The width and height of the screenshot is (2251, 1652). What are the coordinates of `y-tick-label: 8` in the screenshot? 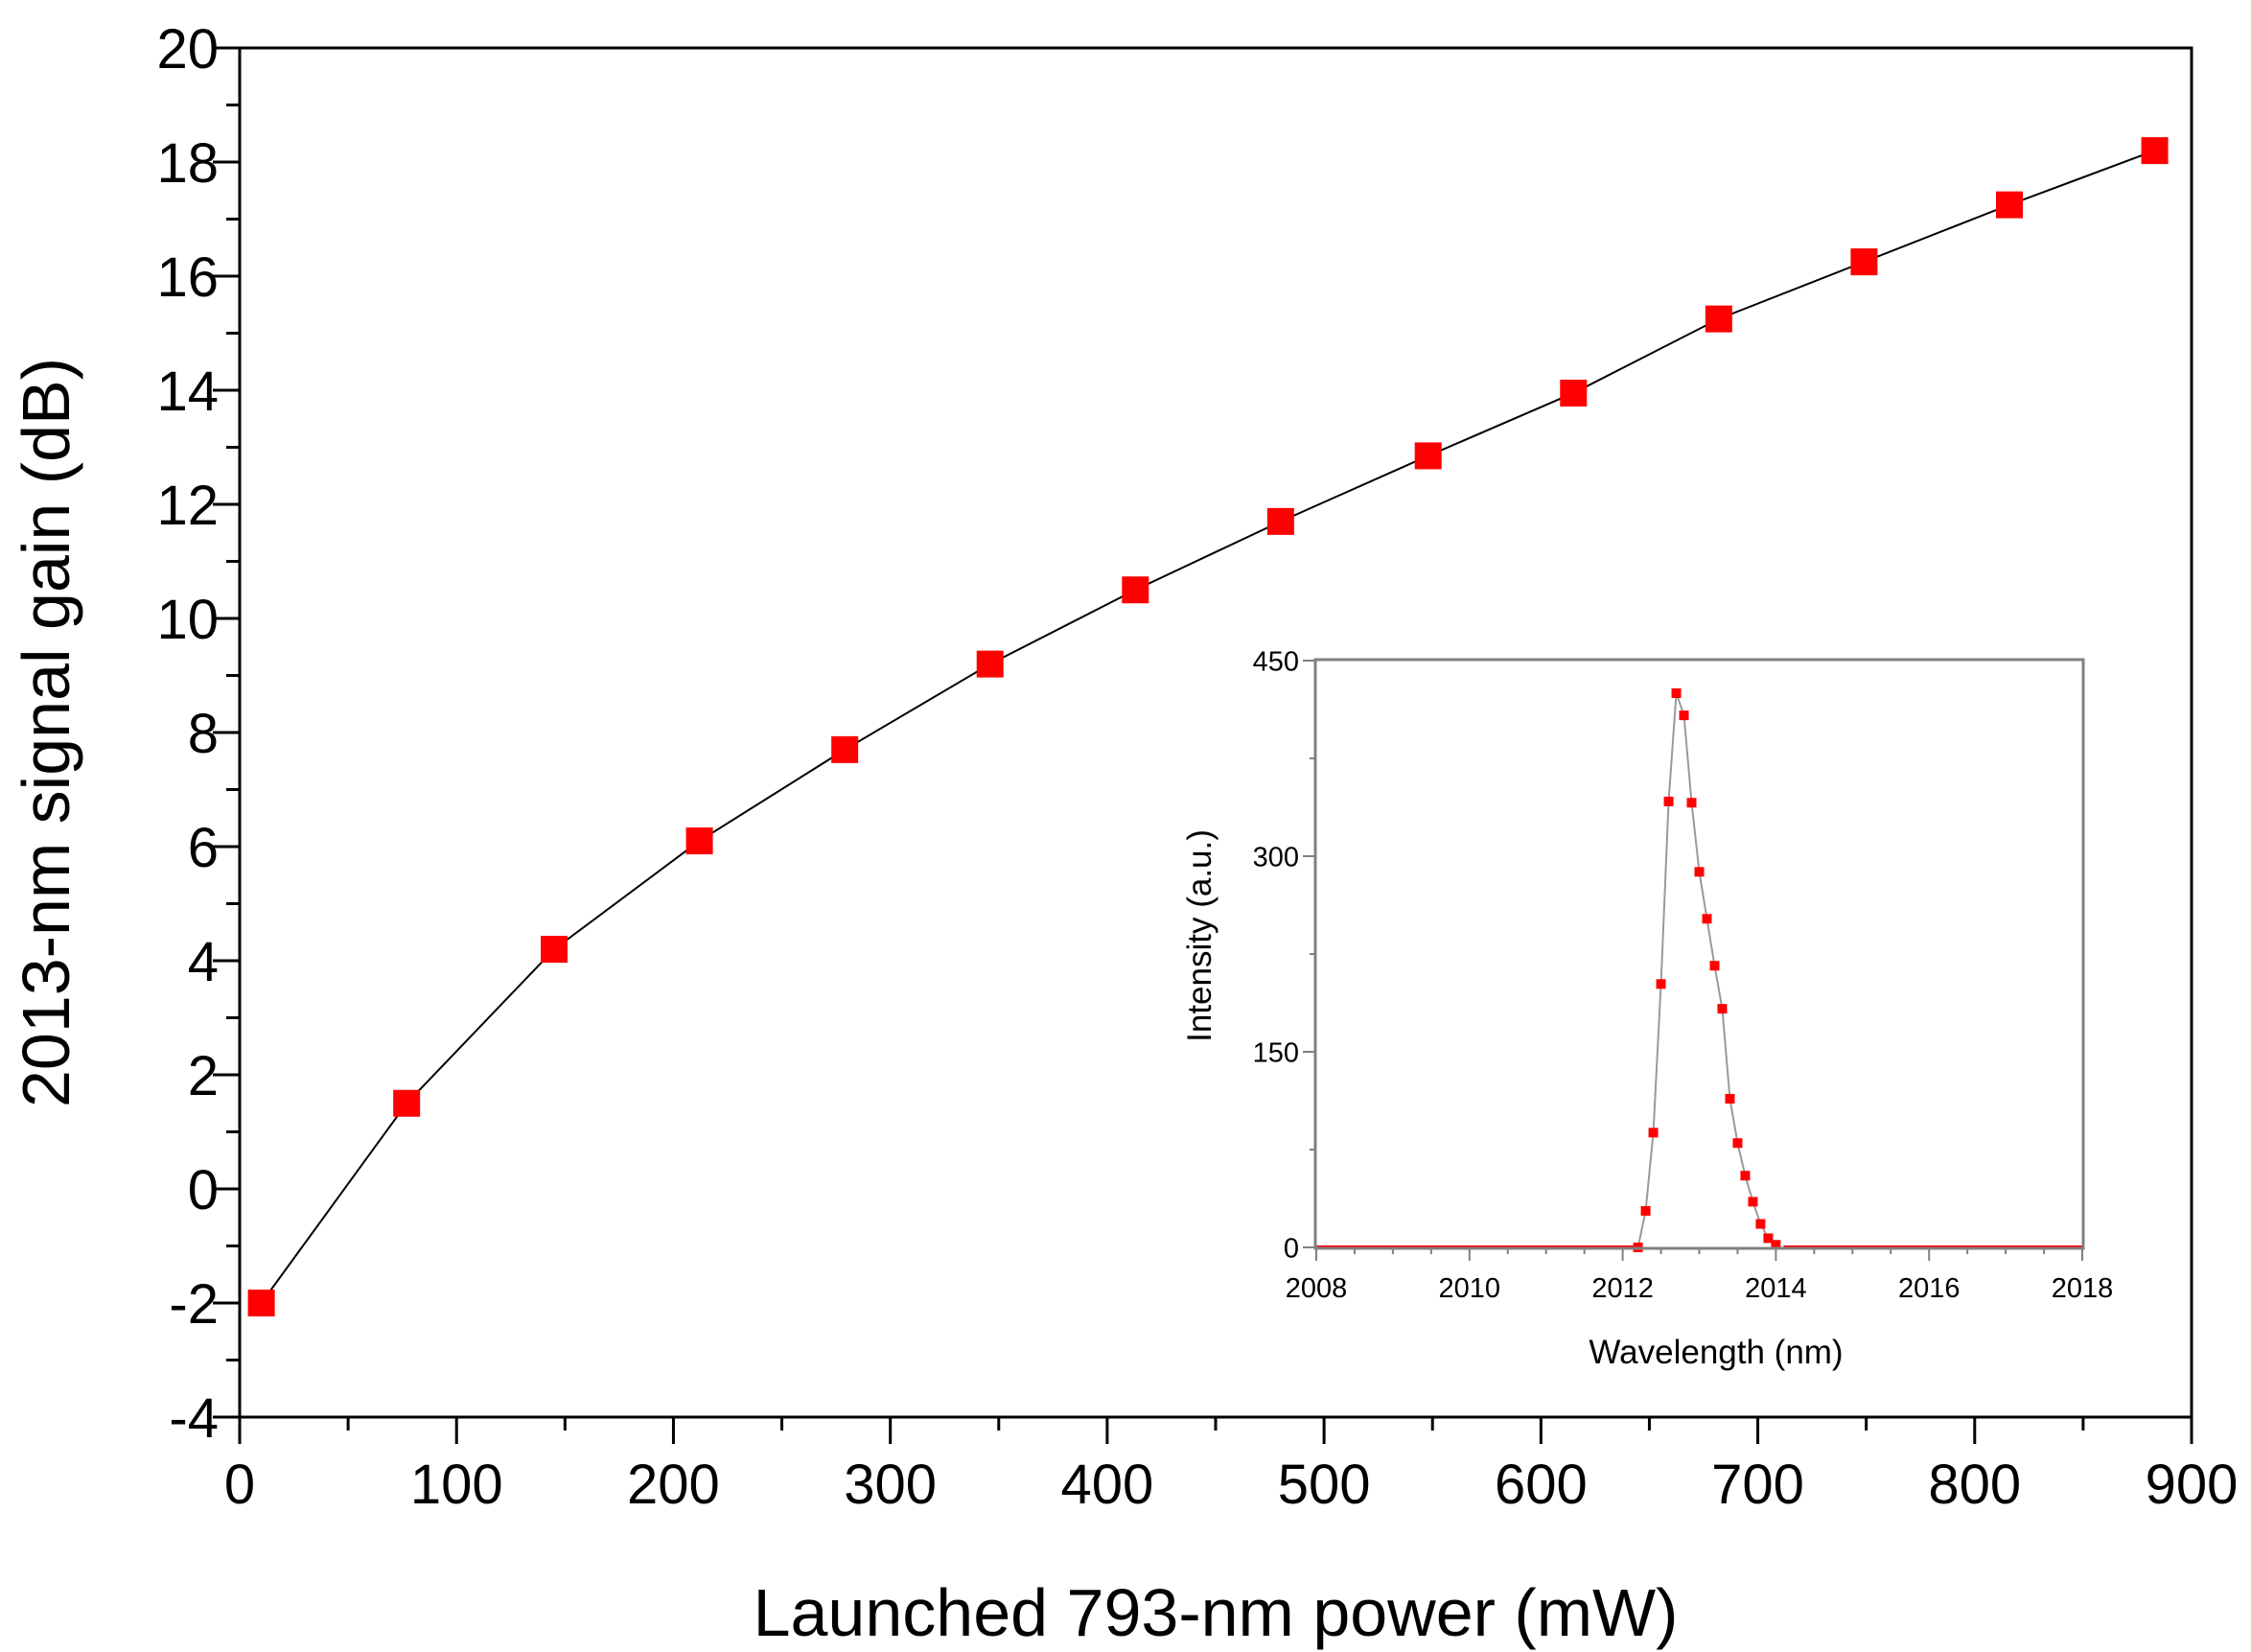 It's located at (203, 734).